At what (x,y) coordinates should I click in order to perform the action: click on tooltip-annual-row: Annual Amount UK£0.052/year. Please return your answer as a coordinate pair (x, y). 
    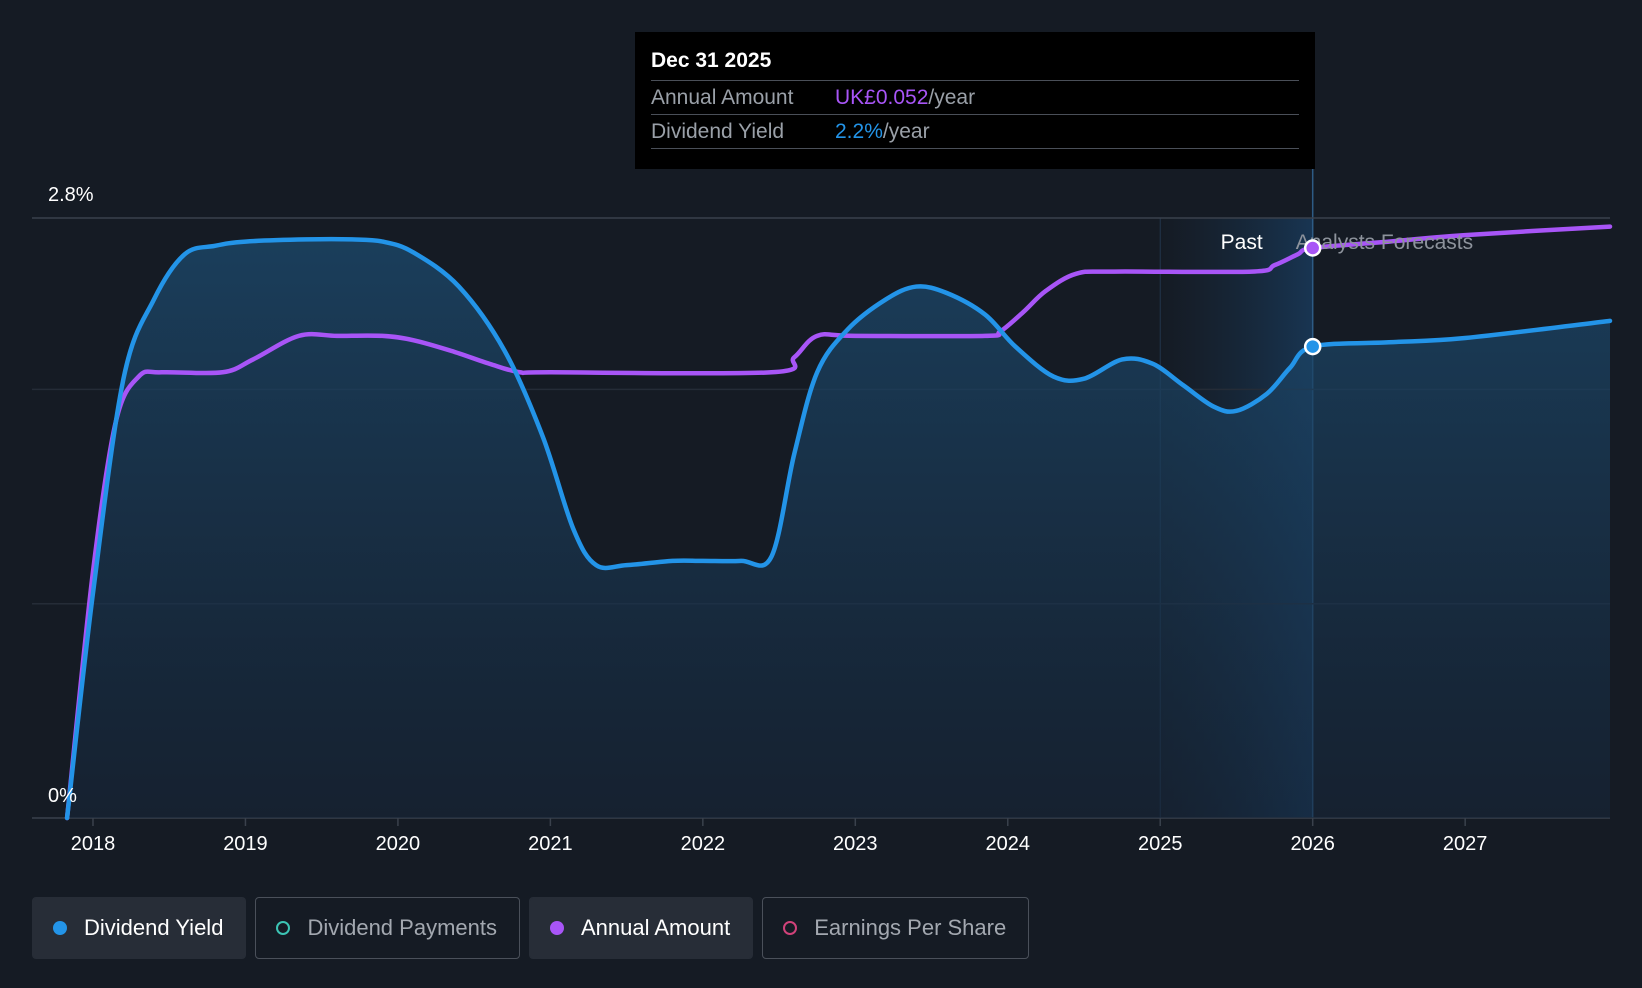
    Looking at the image, I should click on (975, 97).